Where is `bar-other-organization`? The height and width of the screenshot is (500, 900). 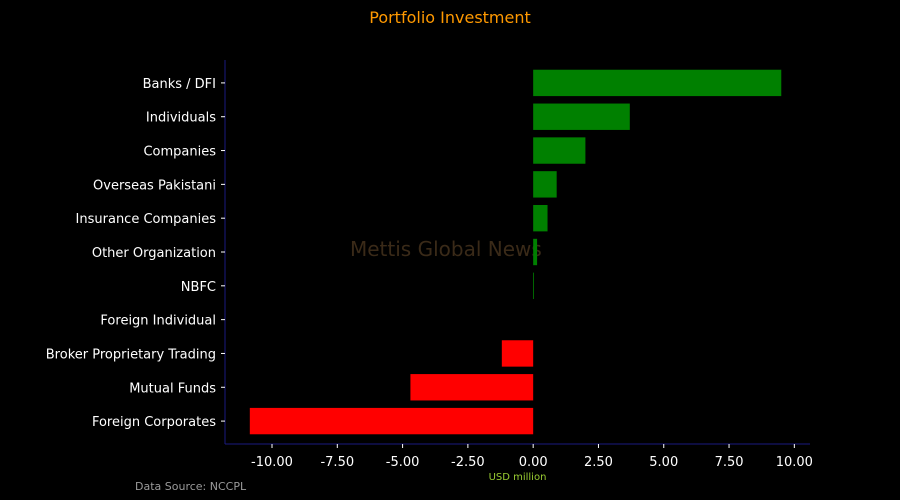 bar-other-organization is located at coordinates (535, 252).